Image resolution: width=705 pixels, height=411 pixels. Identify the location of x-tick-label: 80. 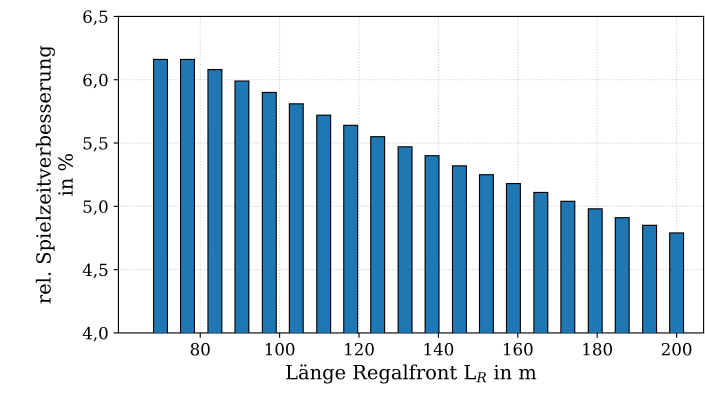
(200, 349).